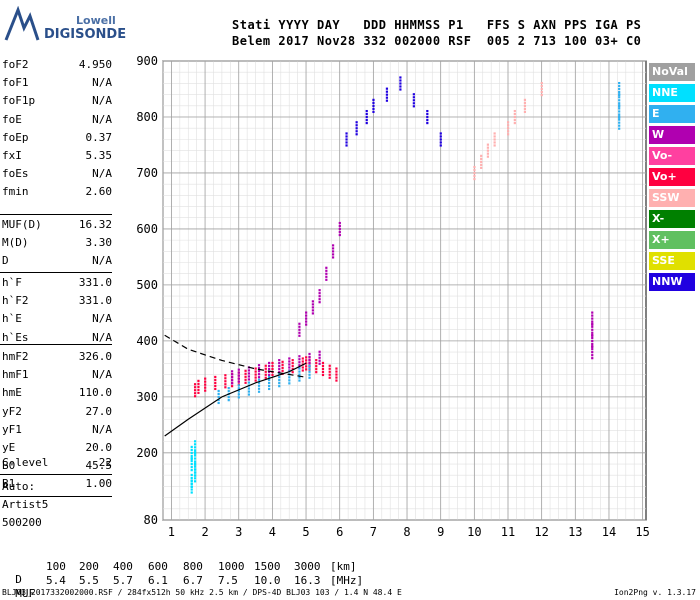  Describe the element at coordinates (508, 532) in the screenshot. I see `x-tick-label: 11` at that location.